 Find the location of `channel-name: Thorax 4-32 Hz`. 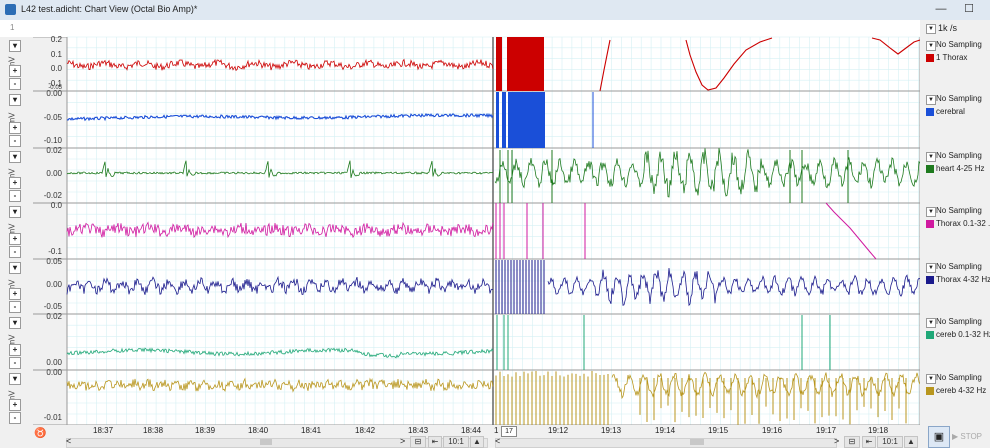

channel-name: Thorax 4-32 Hz is located at coordinates (963, 279).